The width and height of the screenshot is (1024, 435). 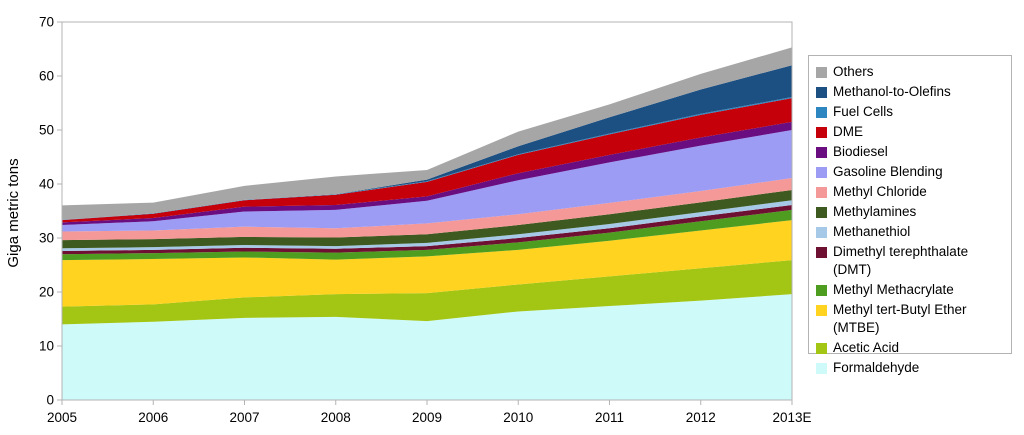 I want to click on x-axis-tick-label: 2005, so click(x=62, y=417).